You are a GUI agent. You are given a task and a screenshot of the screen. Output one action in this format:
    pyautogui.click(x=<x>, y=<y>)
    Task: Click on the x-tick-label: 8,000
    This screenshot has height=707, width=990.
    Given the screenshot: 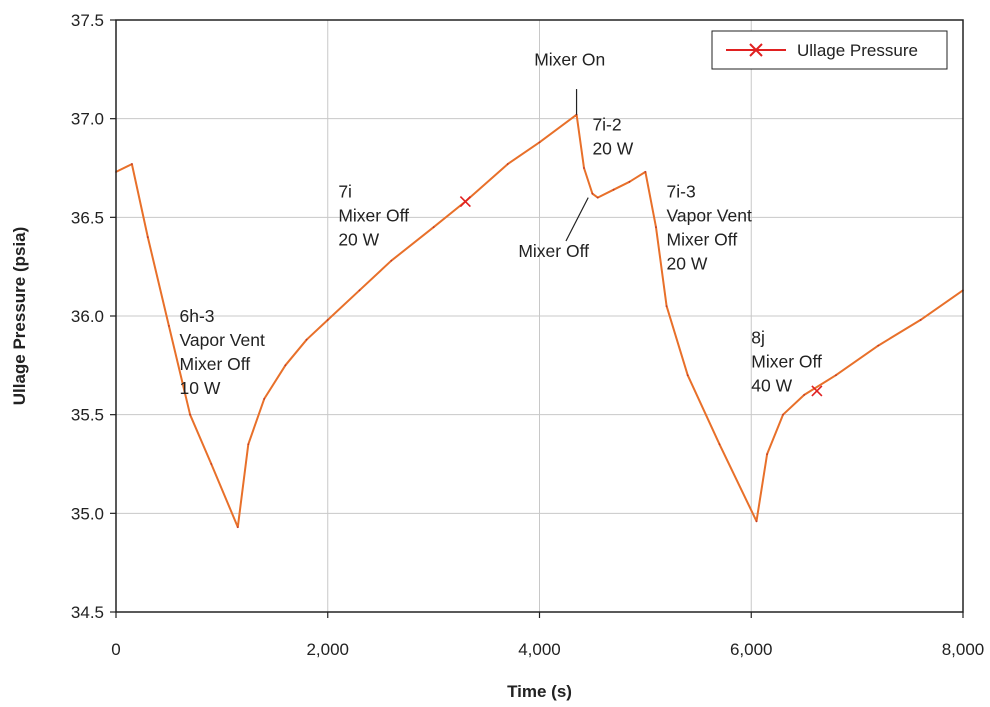 What is the action you would take?
    pyautogui.click(x=963, y=649)
    